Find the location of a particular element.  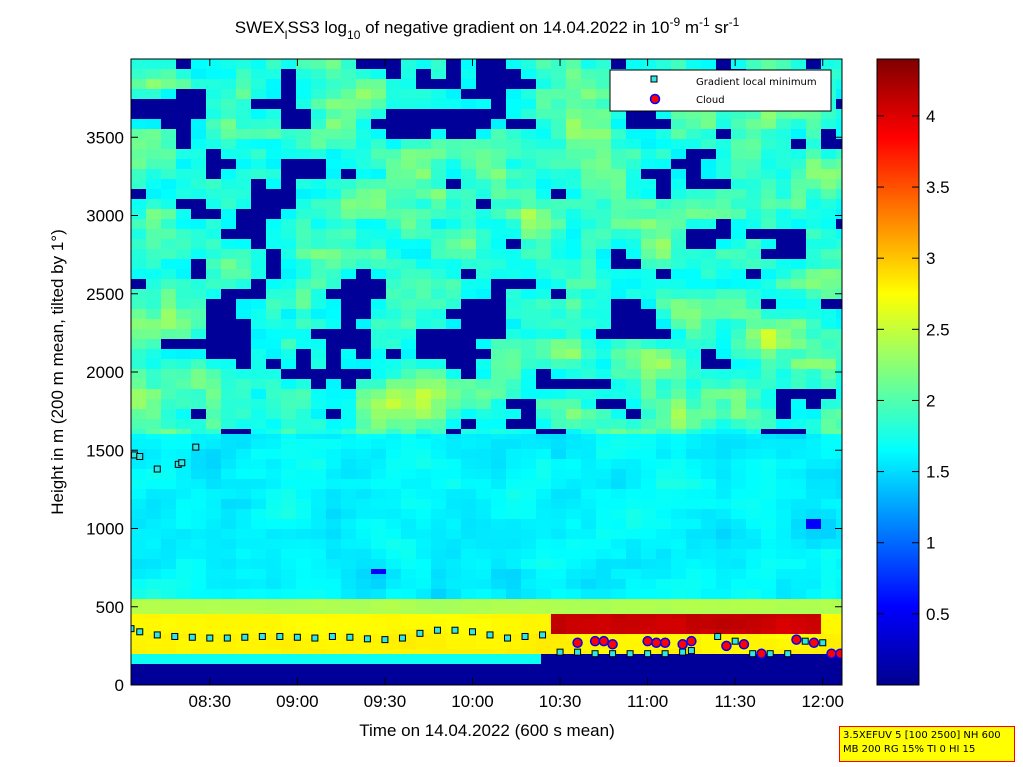

colorbar-ticks: 0.5 1 1.5 2 2.5 3 3.5 4 is located at coordinates (913, 365).